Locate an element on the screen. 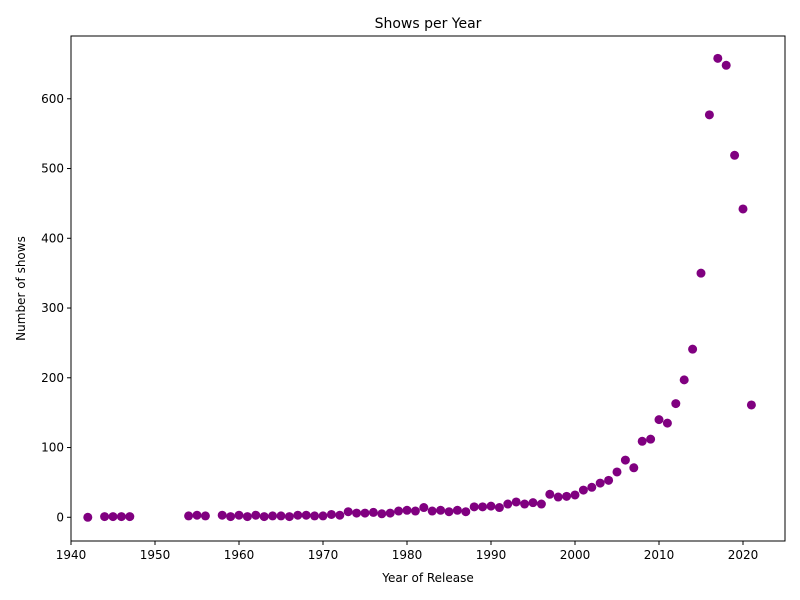 Image resolution: width=800 pixels, height=600 pixels. data-point-1980 is located at coordinates (407, 510).